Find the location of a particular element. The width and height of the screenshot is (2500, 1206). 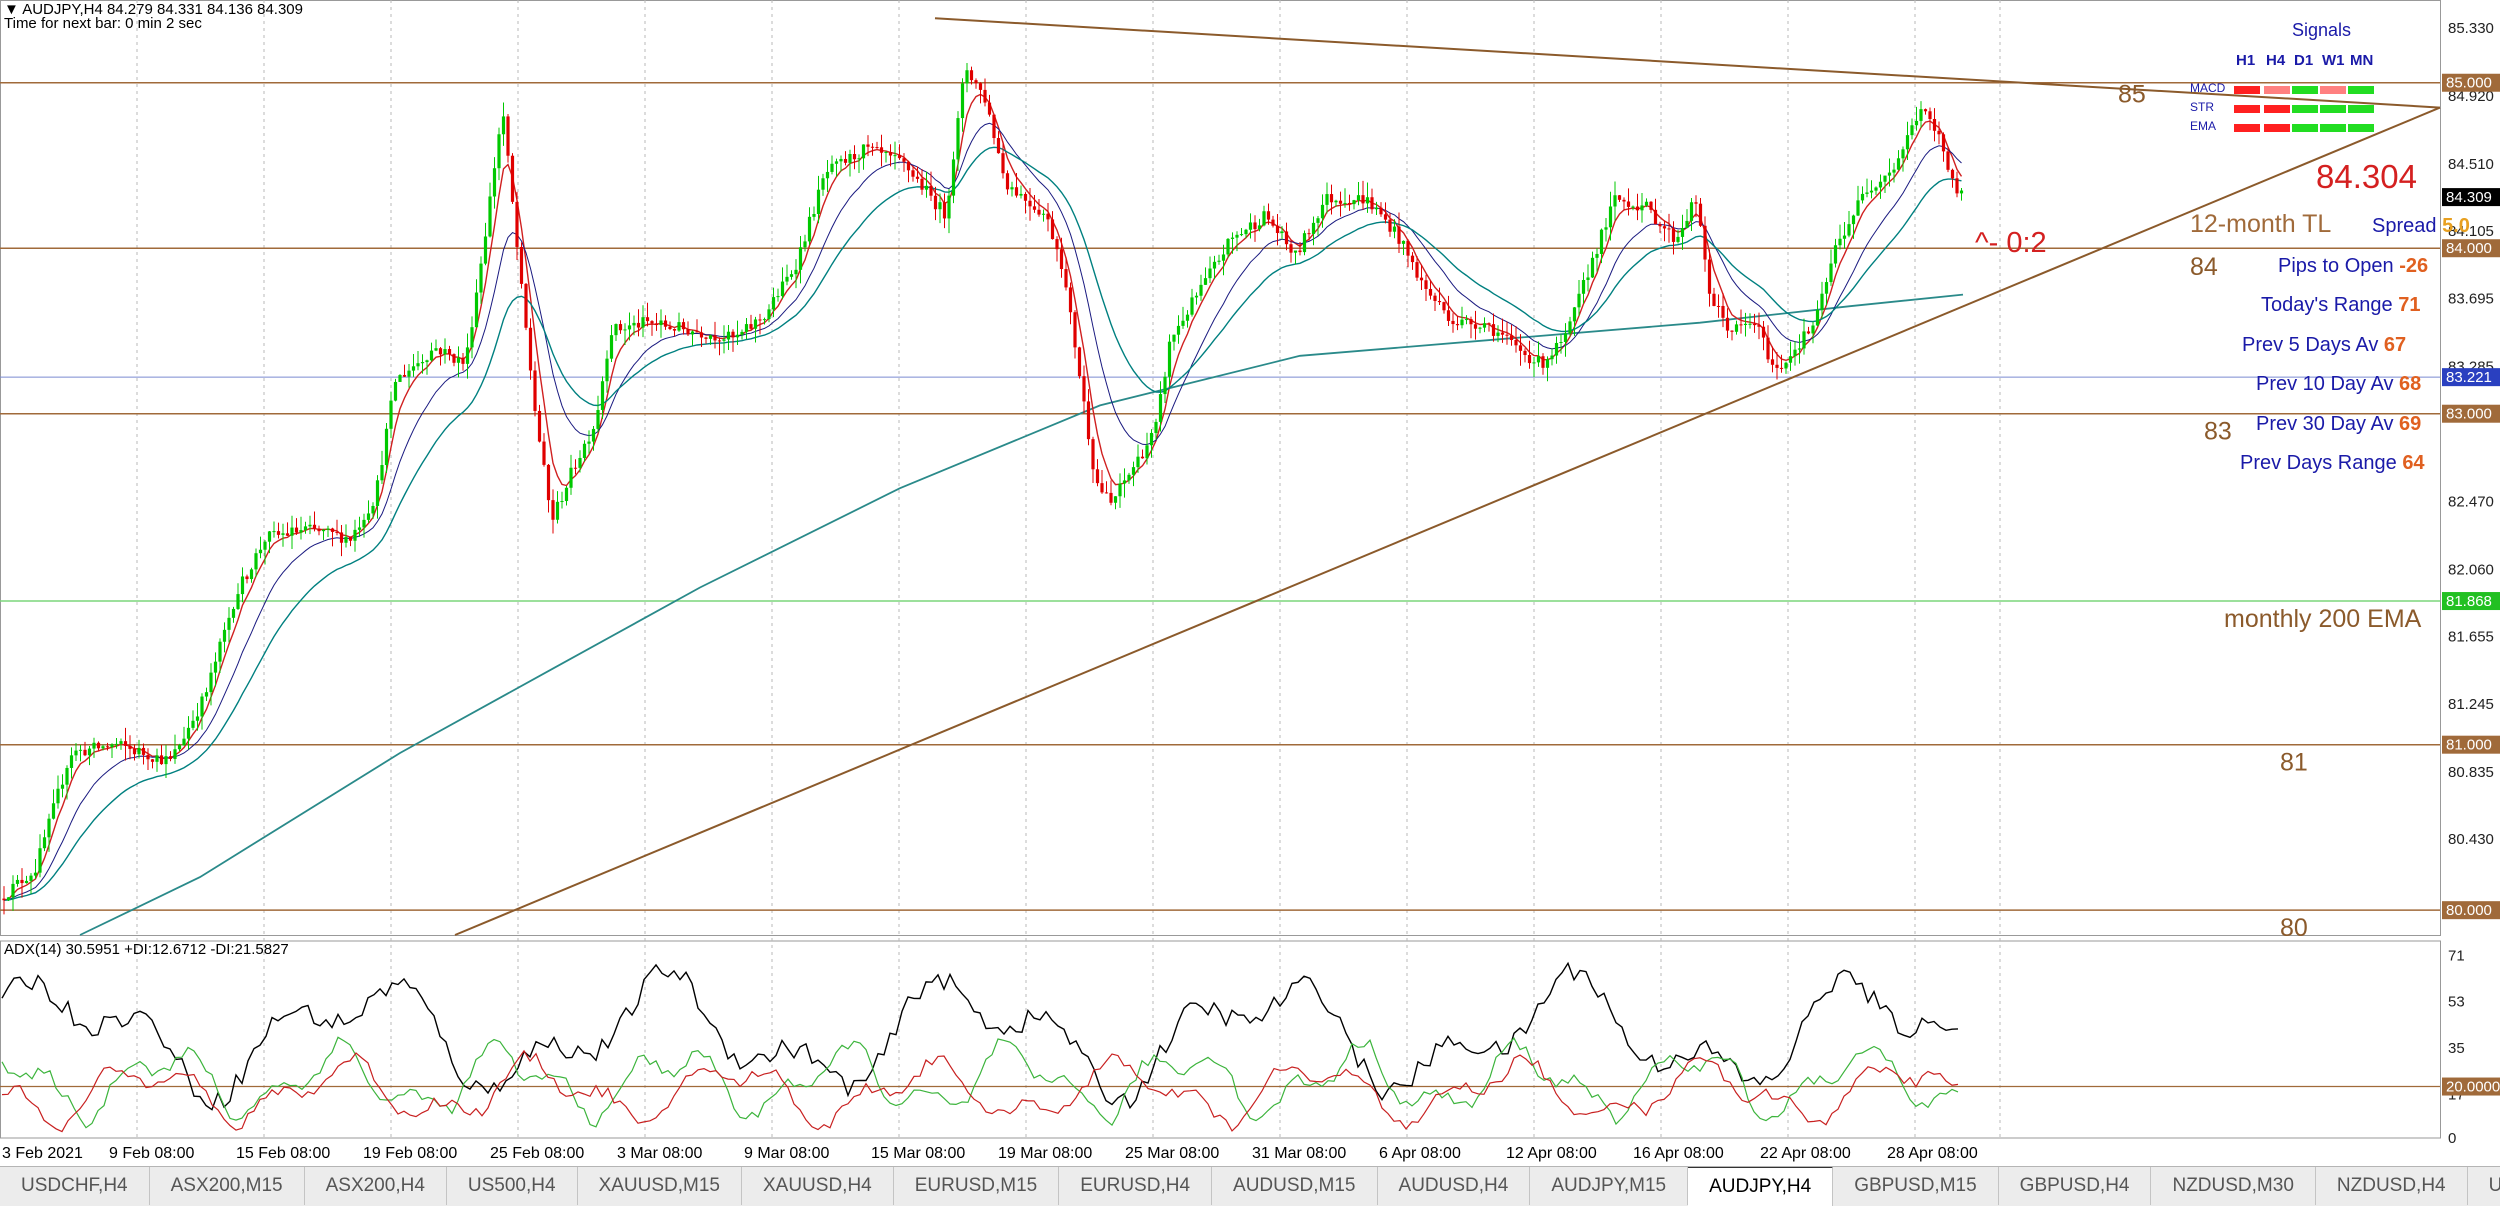

chart-tab: AUDUSD,H4 is located at coordinates (1454, 1186).